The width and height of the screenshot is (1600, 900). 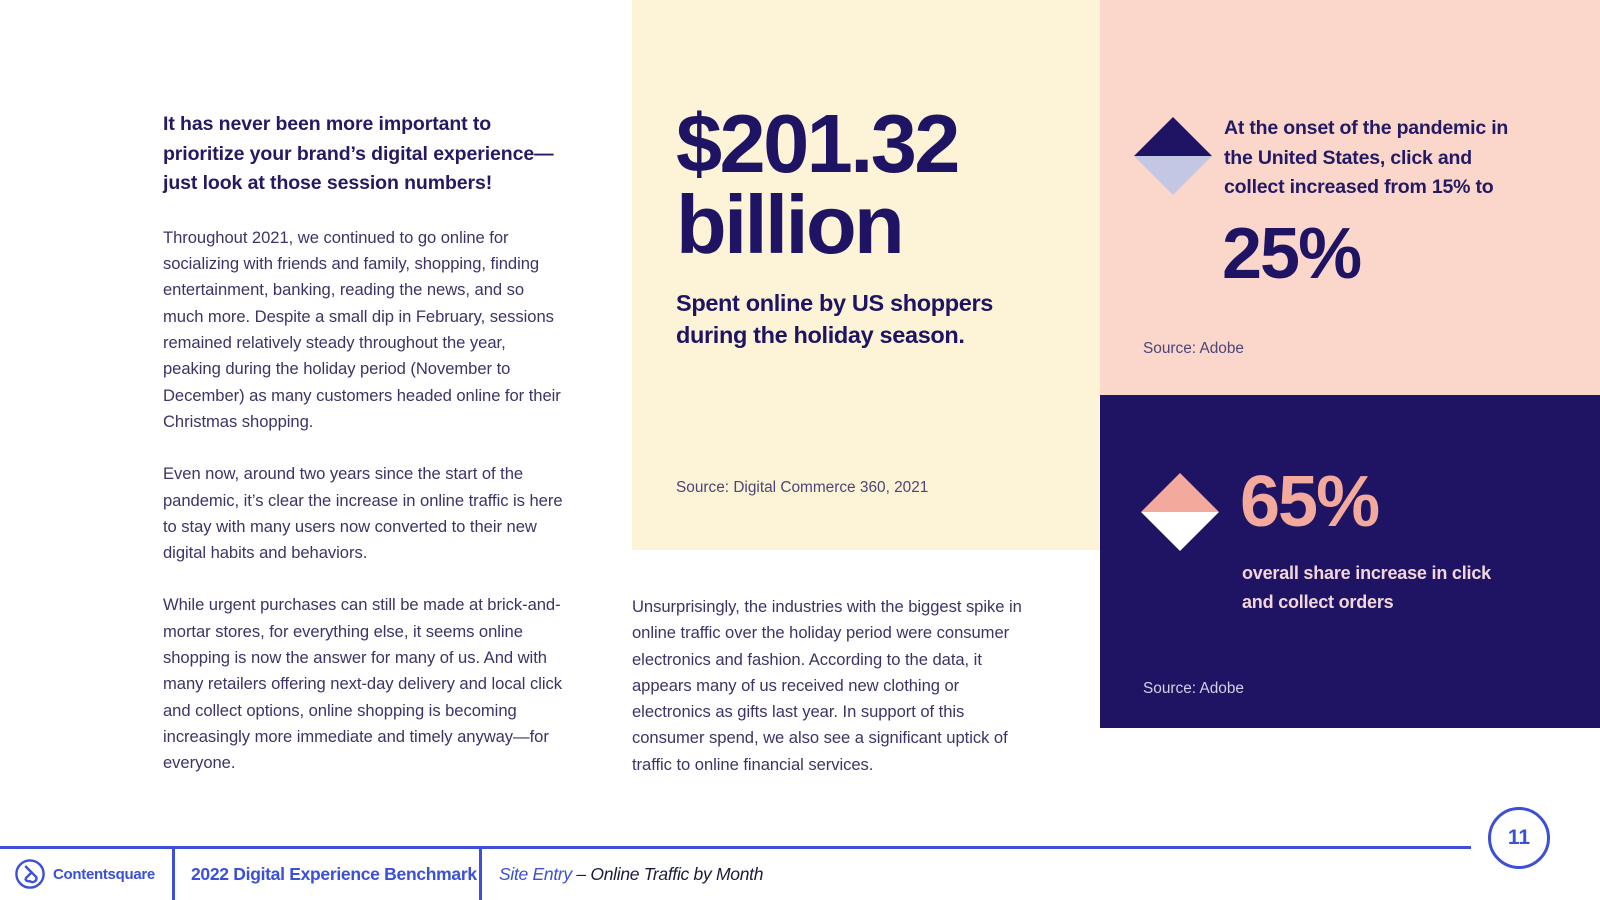 What do you see at coordinates (802, 487) in the screenshot?
I see `yellow-panel-source: Source: Digital Commerce 360, 2021` at bounding box center [802, 487].